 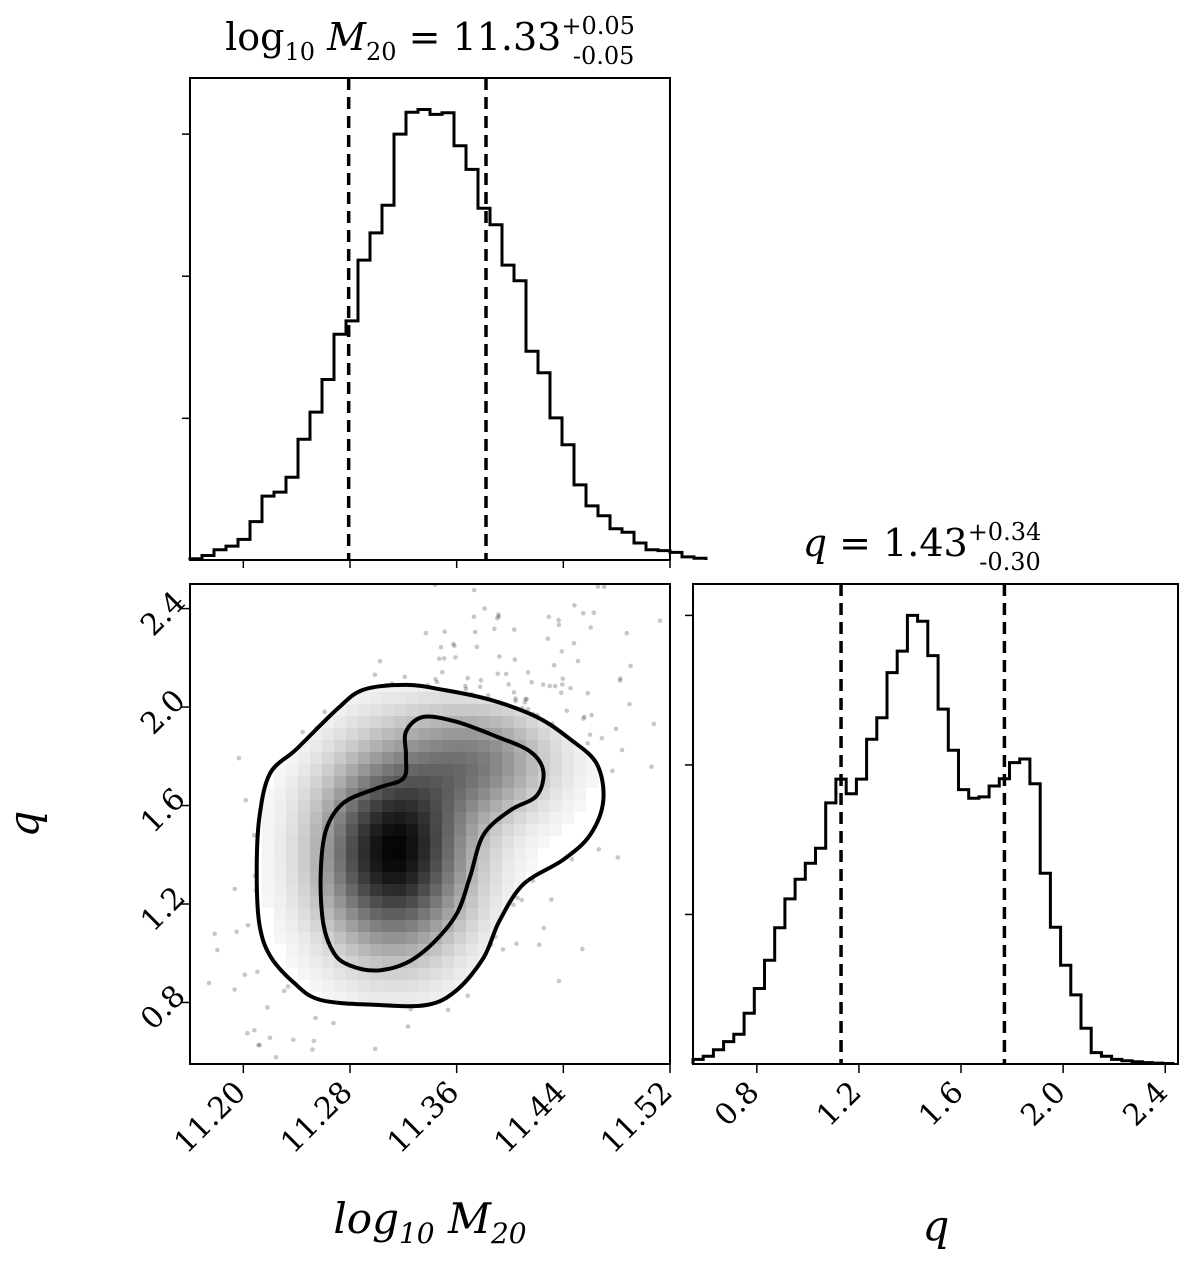 What do you see at coordinates (163, 712) in the screenshot?
I see `density-ytick-label: 2.0` at bounding box center [163, 712].